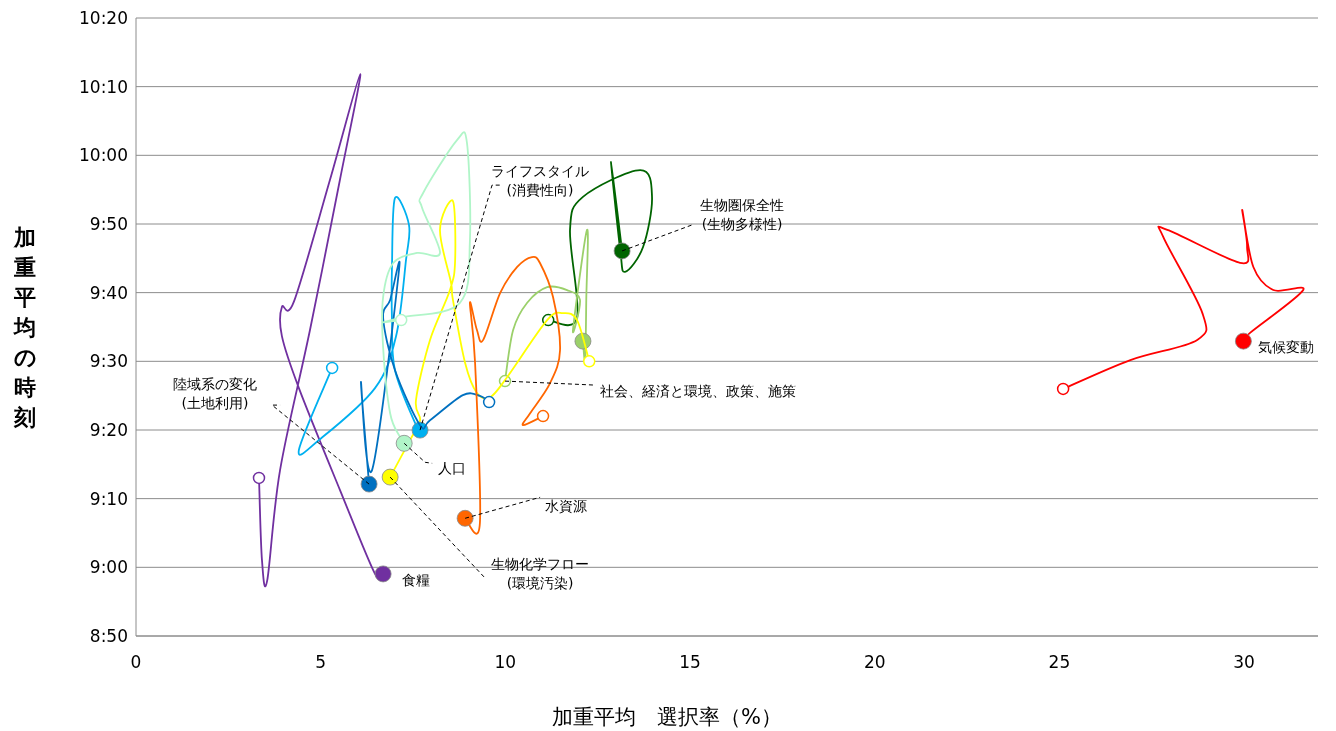 This screenshot has height=731, width=1336. What do you see at coordinates (25, 327) in the screenshot?
I see `y-axis-title: 加重平均の時刻` at bounding box center [25, 327].